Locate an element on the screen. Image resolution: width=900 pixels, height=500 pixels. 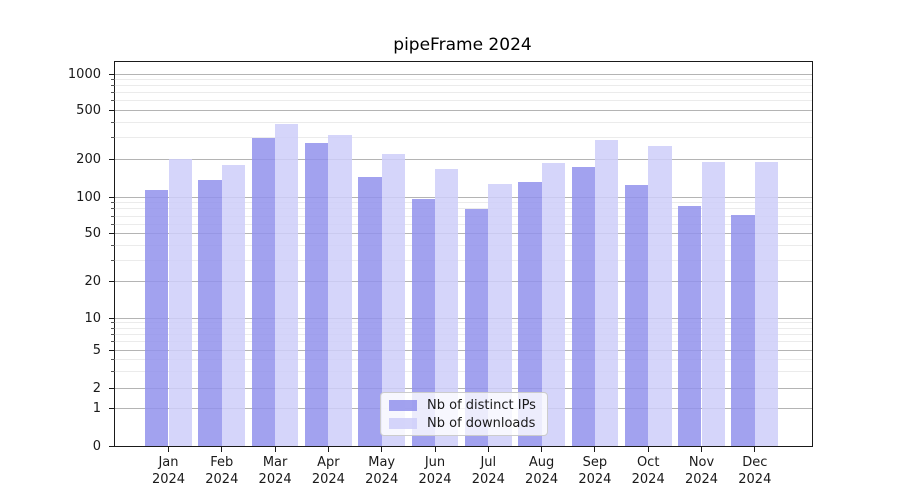
bar-distinct-ips-mar is located at coordinates (263, 291).